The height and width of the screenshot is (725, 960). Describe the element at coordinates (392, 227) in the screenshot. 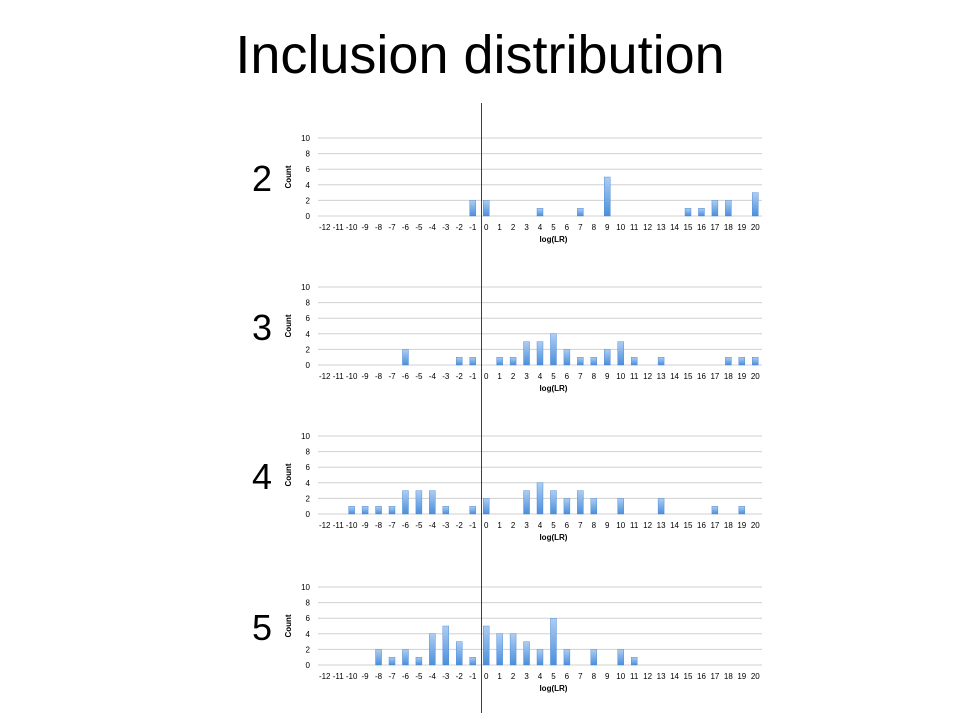

I see `x-tick-label: -7` at that location.